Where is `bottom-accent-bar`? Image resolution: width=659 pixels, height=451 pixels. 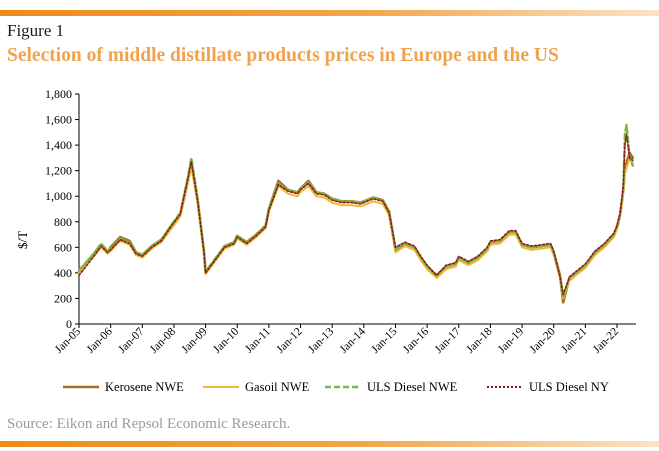 bottom-accent-bar is located at coordinates (329, 444).